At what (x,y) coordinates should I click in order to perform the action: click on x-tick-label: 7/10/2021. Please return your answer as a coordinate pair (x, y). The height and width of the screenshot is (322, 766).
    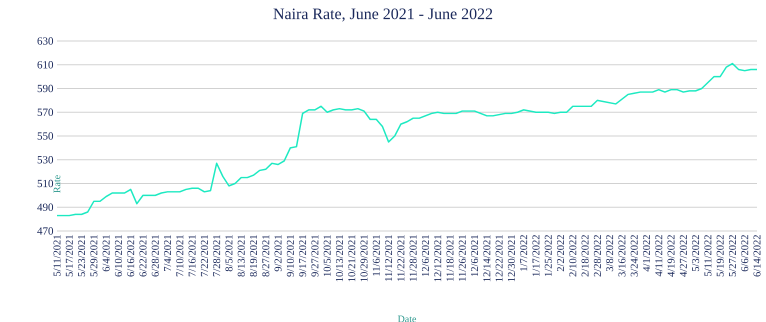
    Looking at the image, I should click on (180, 255).